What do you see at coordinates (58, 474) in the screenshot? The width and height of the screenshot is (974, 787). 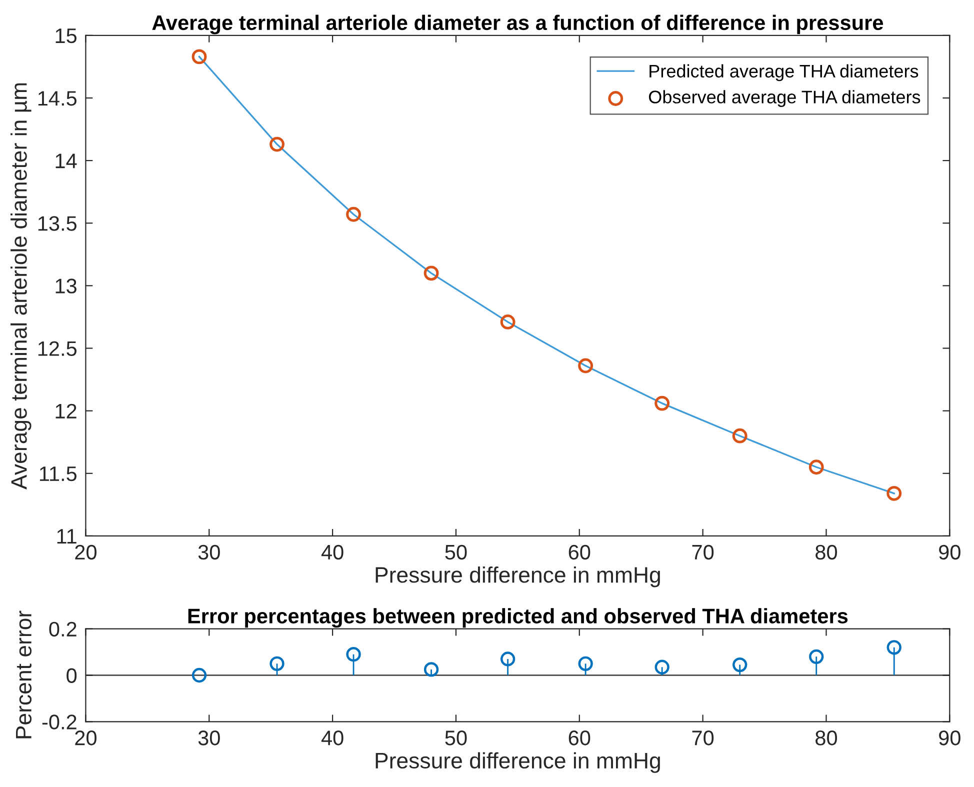 I see `y-tick-label: 11.5` at bounding box center [58, 474].